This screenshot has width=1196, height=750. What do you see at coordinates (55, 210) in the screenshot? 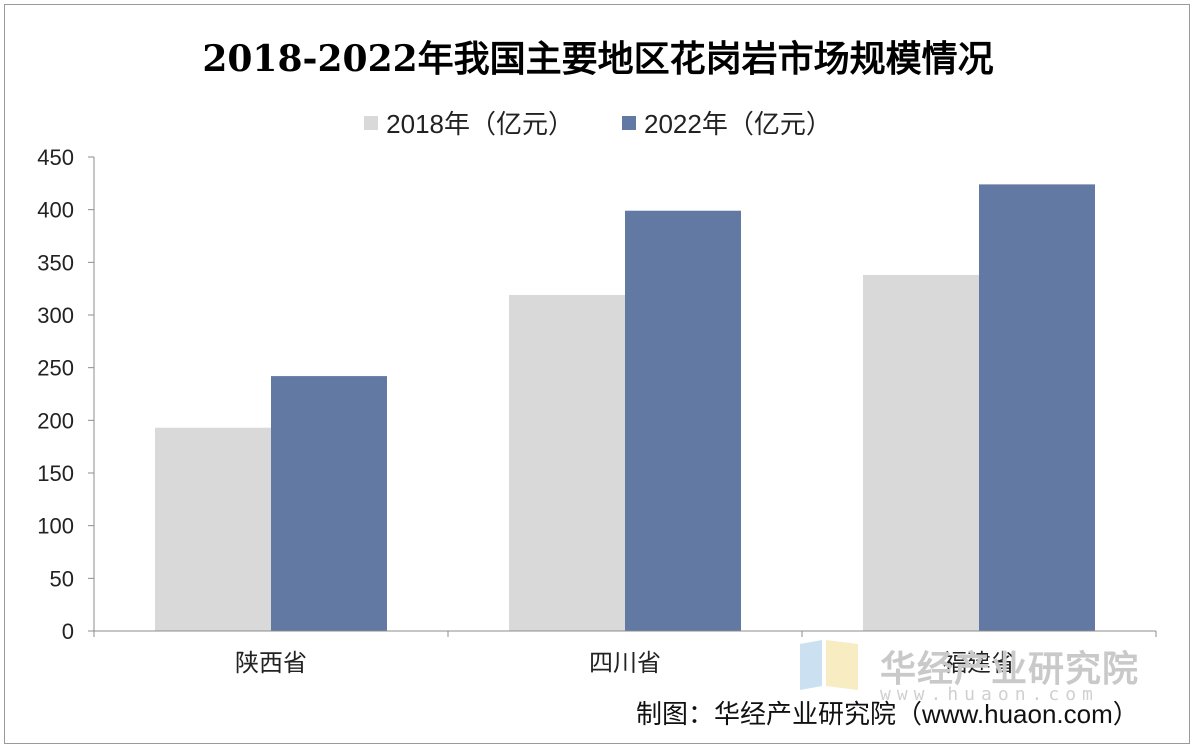
I see `y-tick-label: 400` at bounding box center [55, 210].